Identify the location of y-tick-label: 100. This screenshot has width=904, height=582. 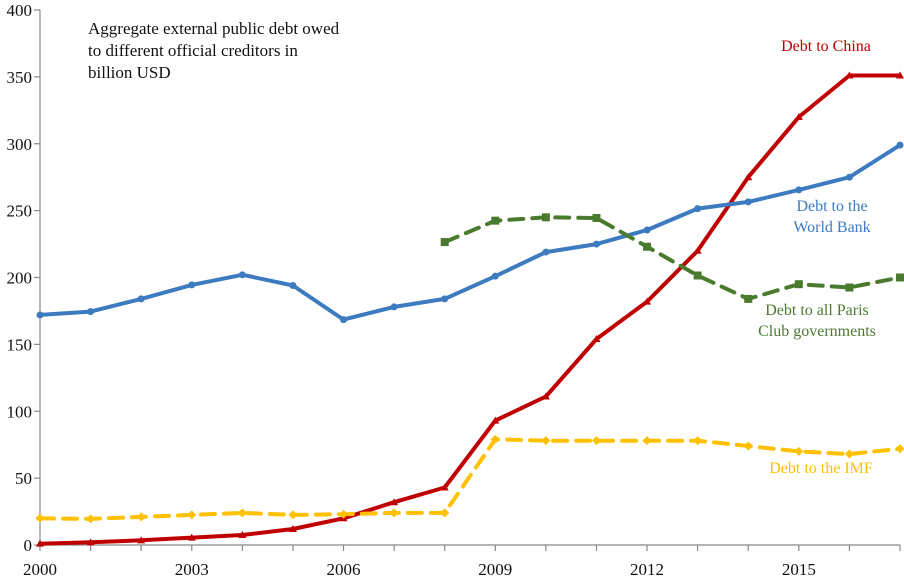
(20, 411).